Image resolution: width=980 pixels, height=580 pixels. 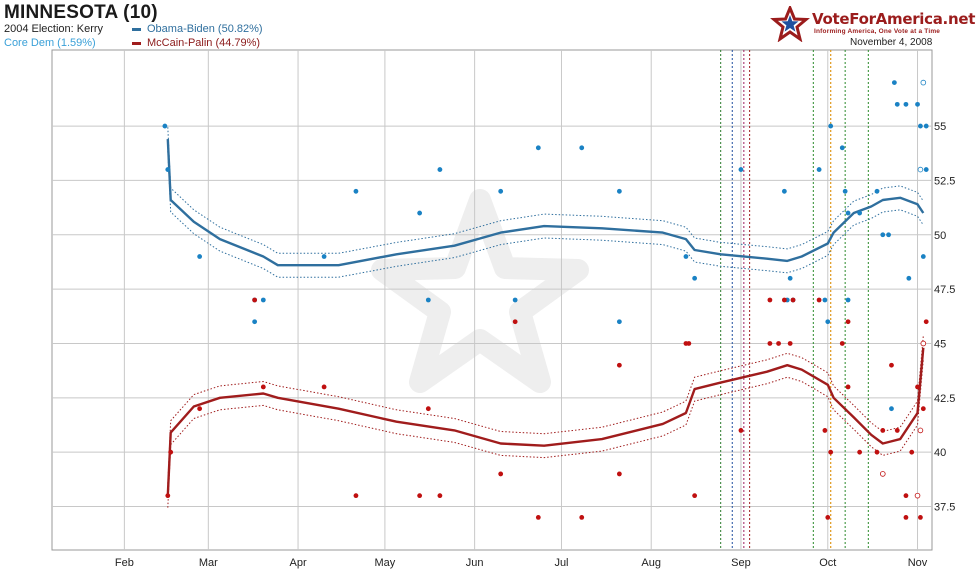 I want to click on watermark-star-icon, so click(x=480, y=291).